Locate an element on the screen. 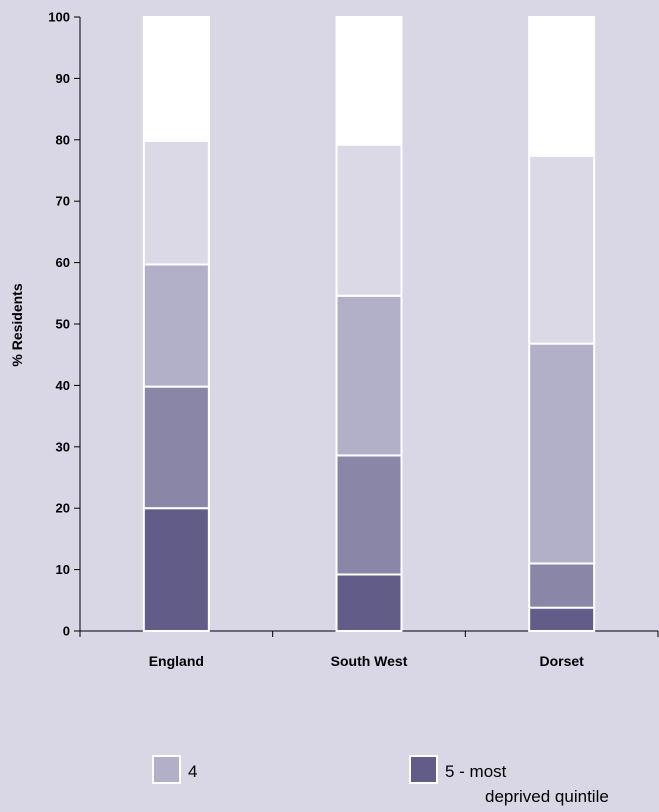  x-category-label: South West is located at coordinates (369, 661).